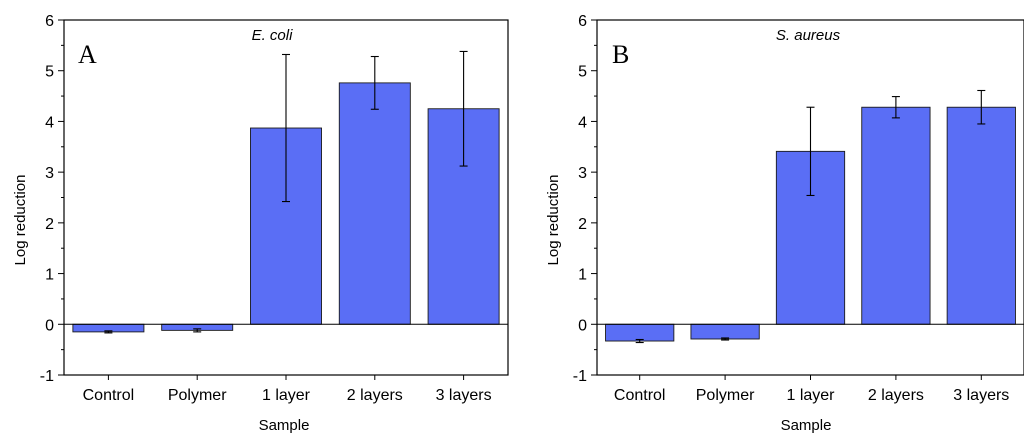 Image resolution: width=1024 pixels, height=436 pixels. What do you see at coordinates (87, 54) in the screenshot?
I see `panel-letter: A` at bounding box center [87, 54].